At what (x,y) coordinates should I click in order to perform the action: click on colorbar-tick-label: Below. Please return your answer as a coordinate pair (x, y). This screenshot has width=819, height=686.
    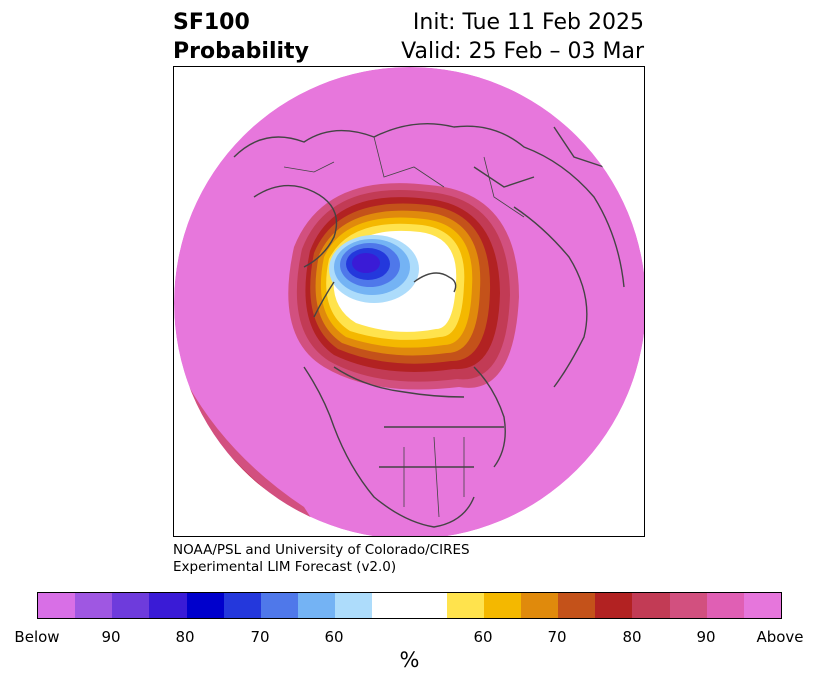
    Looking at the image, I should click on (37, 637).